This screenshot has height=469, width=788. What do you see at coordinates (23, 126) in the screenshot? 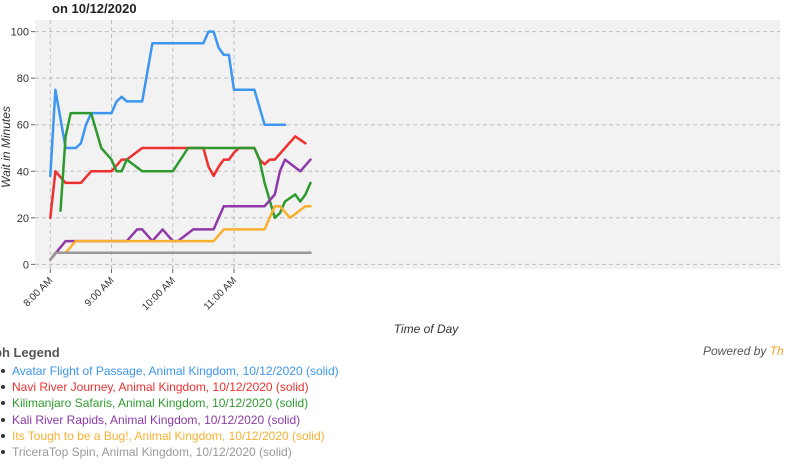
I see `y-tick-label: 60` at bounding box center [23, 126].